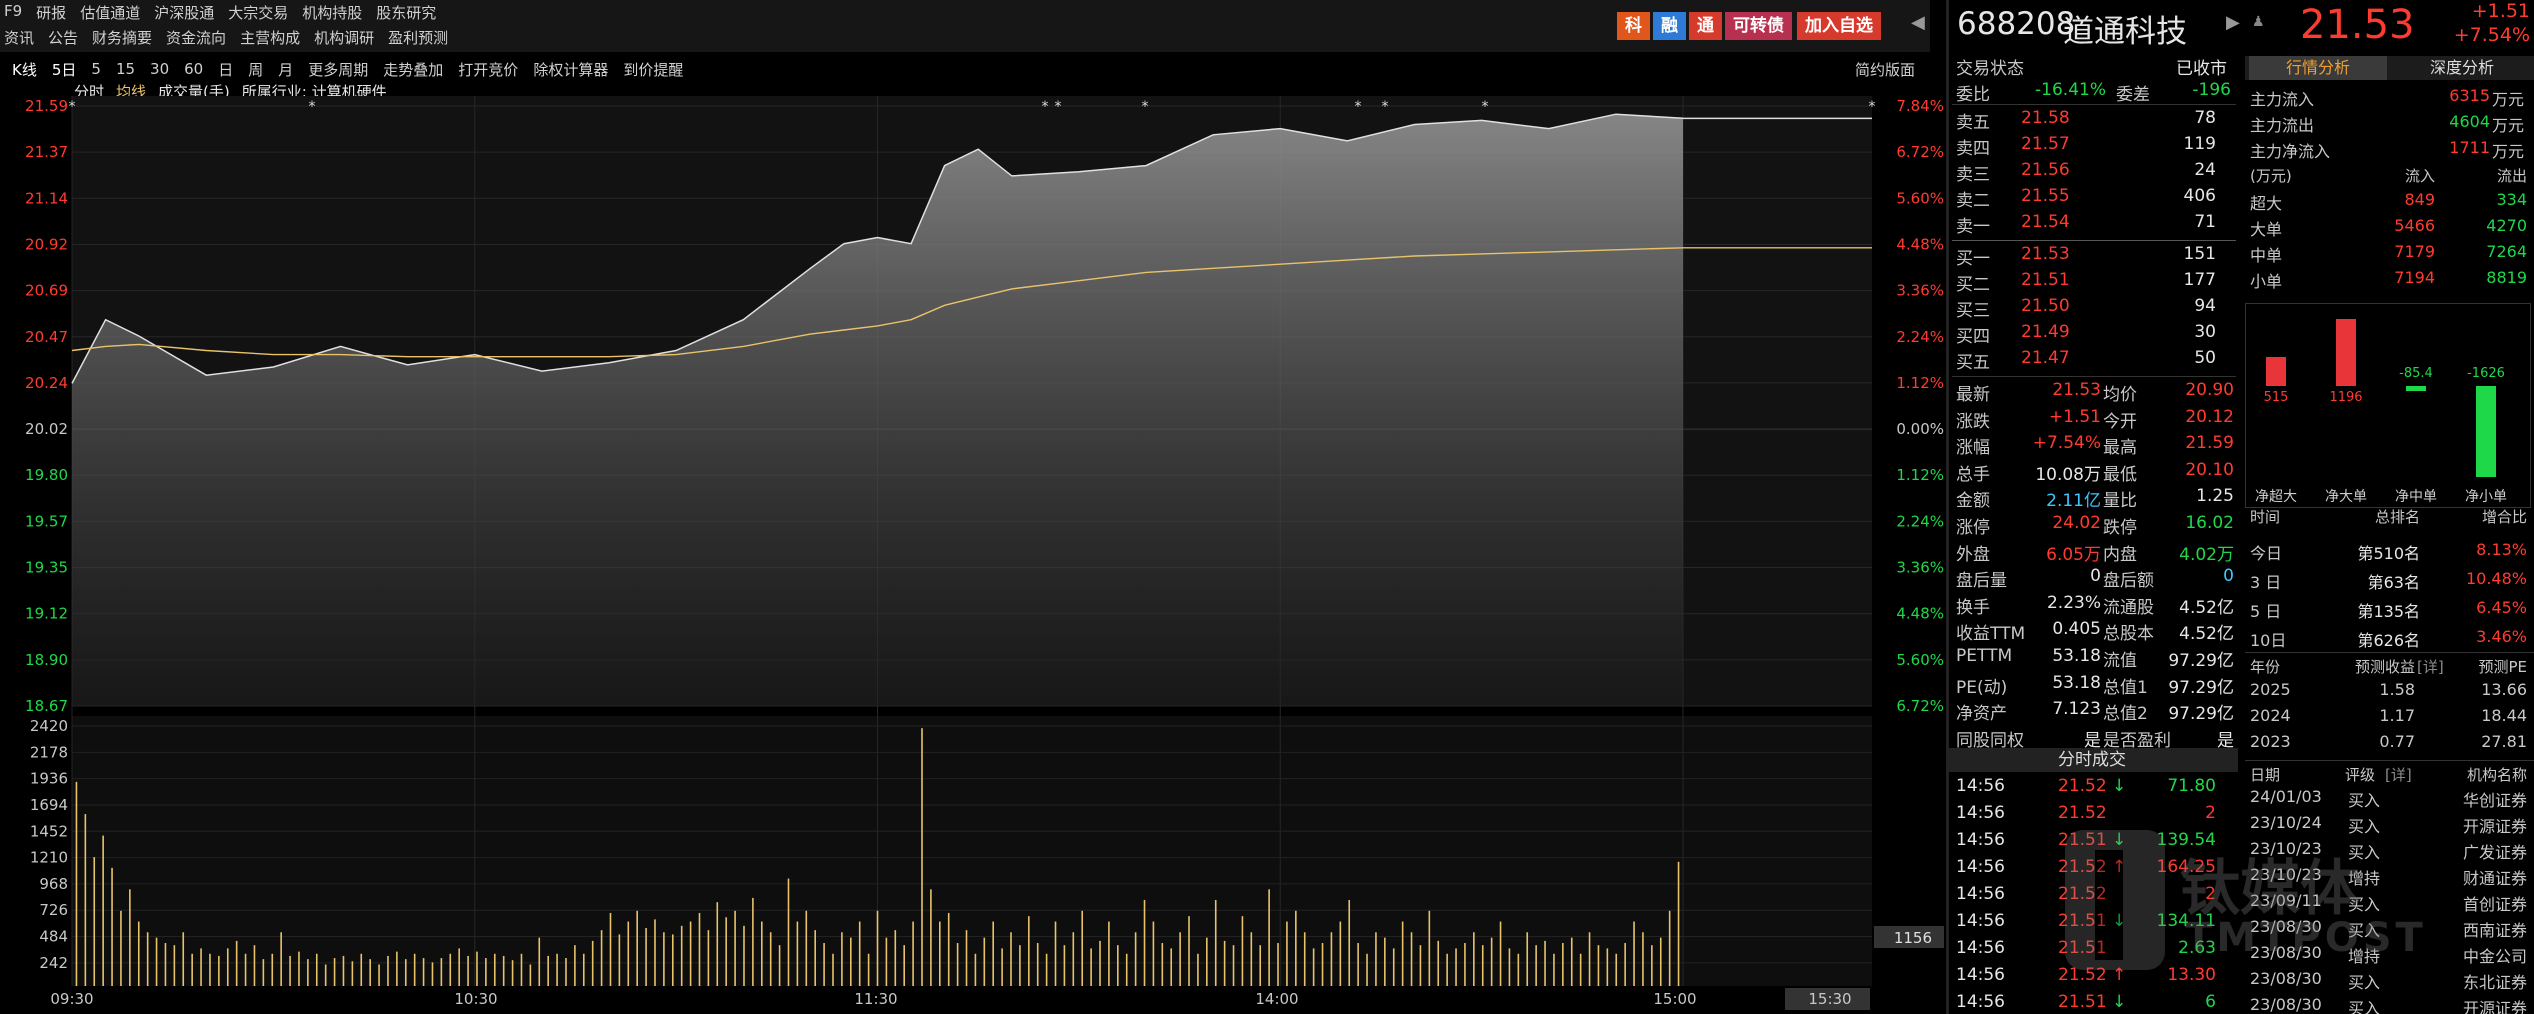  I want to click on flow-head-out: 流出, so click(2511, 176).